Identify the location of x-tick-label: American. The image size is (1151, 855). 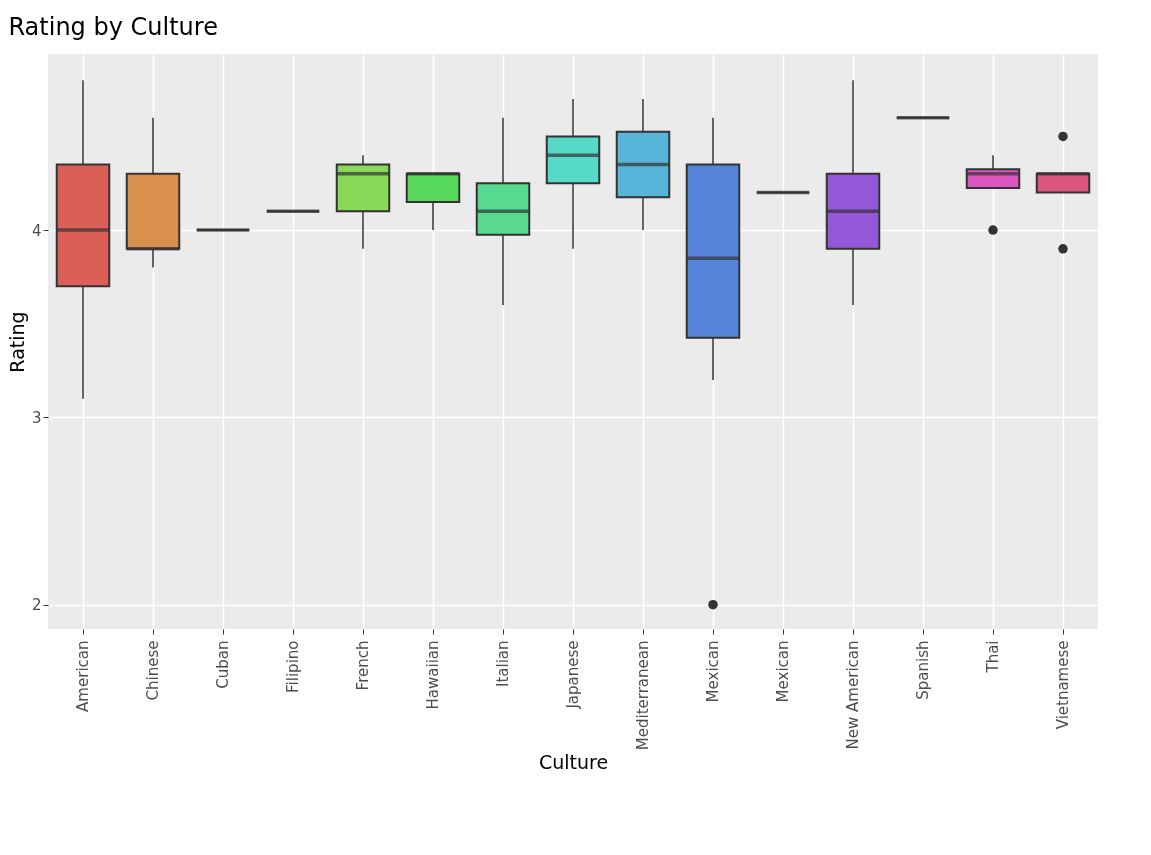
(83, 676).